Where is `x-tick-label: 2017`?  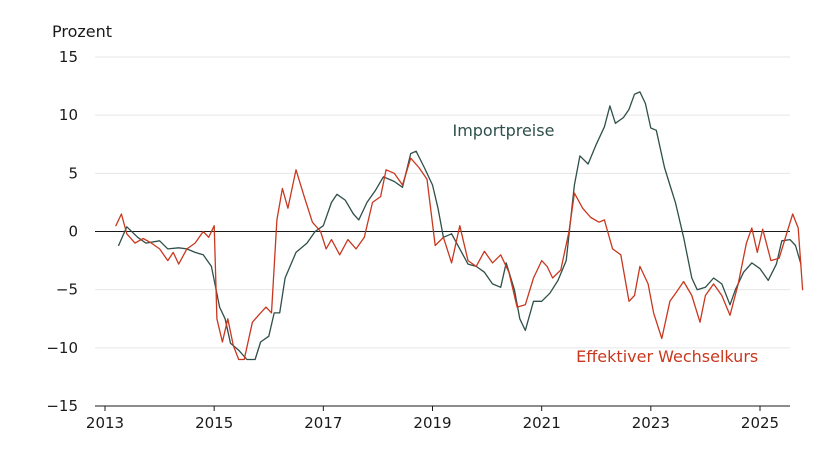
x-tick-label: 2017 is located at coordinates (323, 423).